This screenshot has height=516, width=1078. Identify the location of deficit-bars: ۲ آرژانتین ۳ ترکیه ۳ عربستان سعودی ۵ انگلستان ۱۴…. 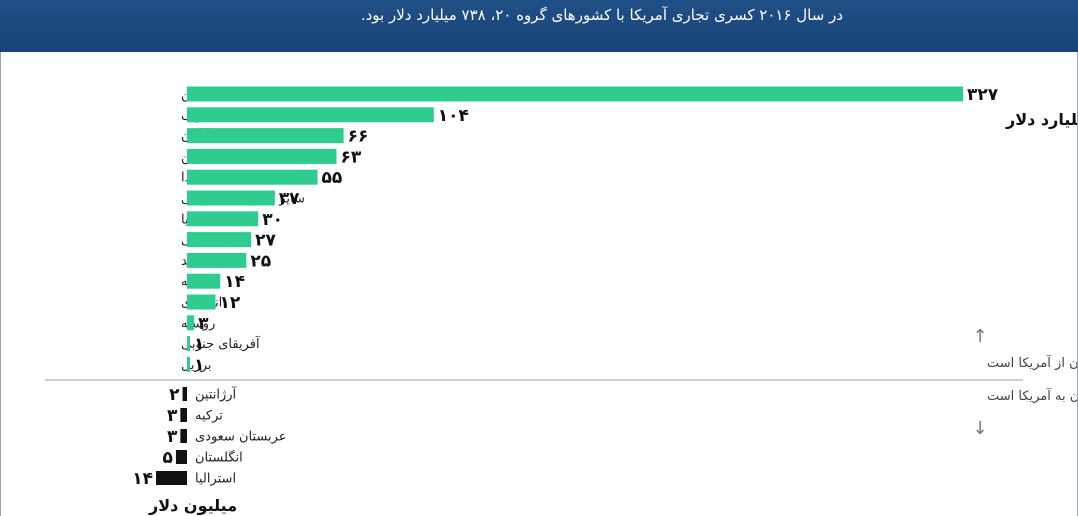
(209, 437).